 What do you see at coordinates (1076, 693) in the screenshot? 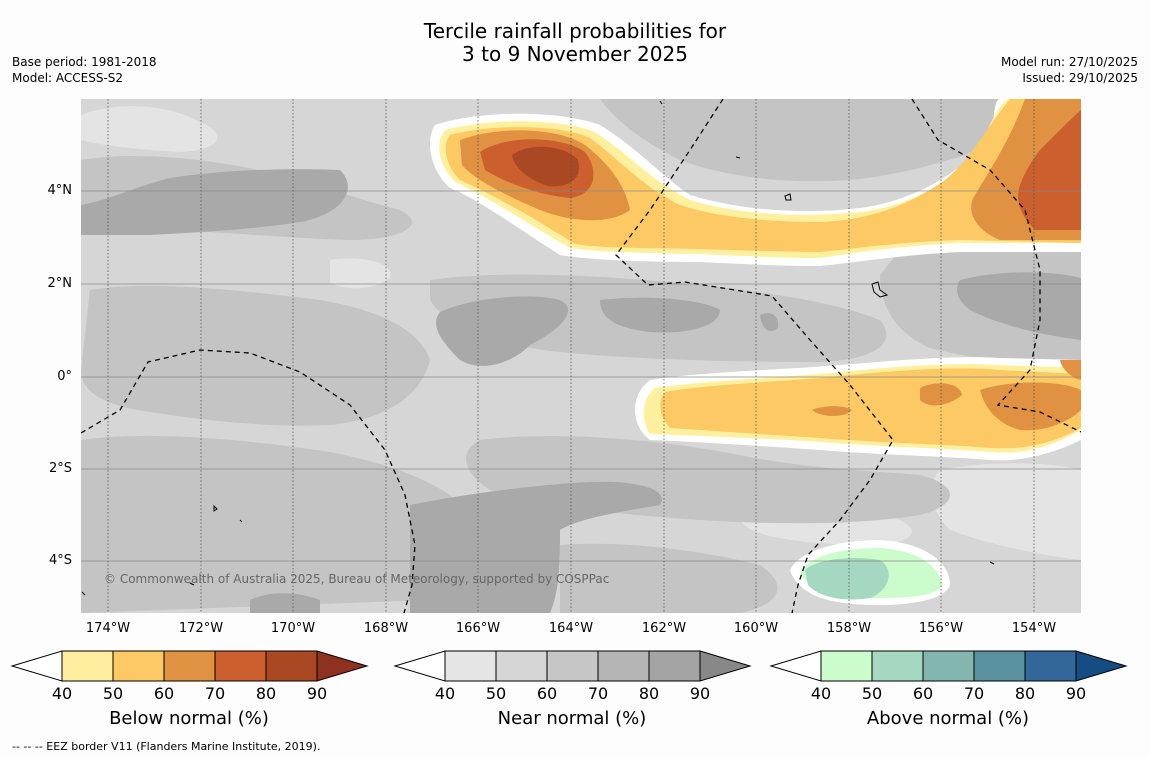
I see `above-normal-tick: 90` at bounding box center [1076, 693].